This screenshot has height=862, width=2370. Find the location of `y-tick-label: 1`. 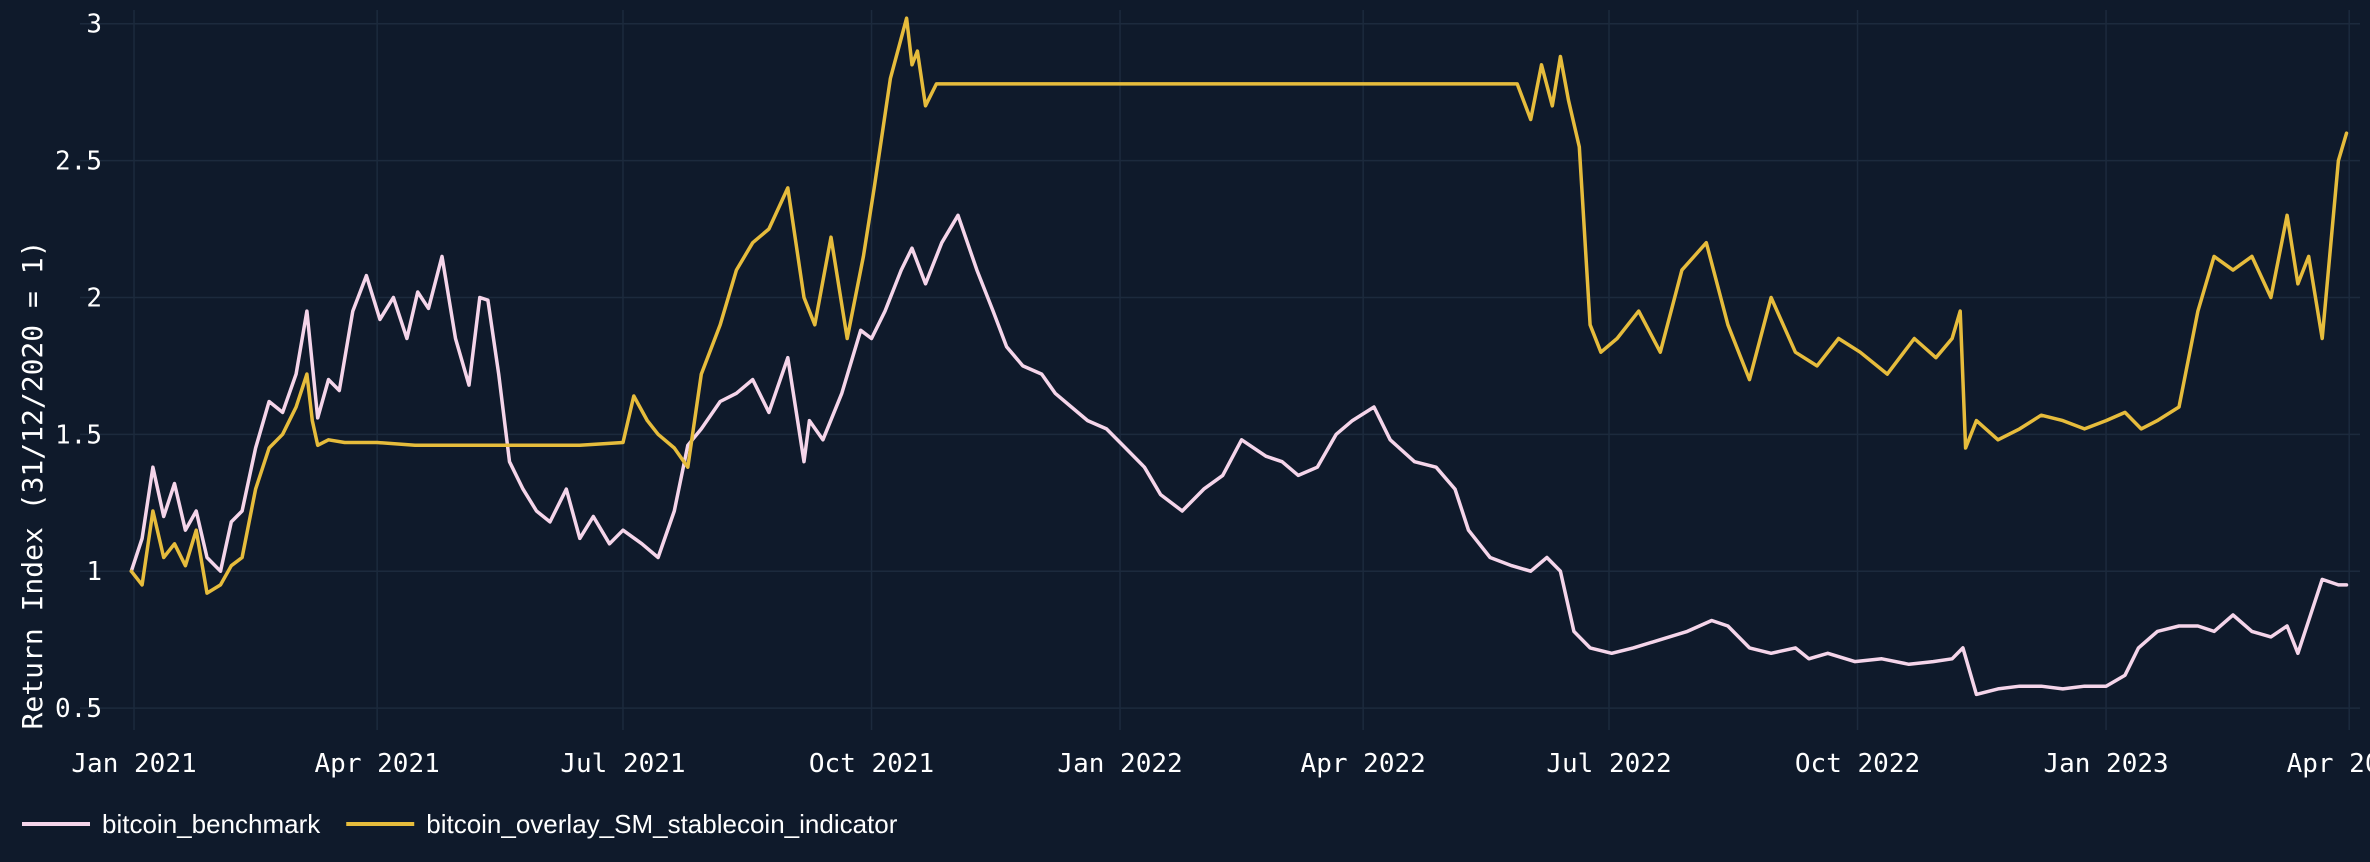

y-tick-label: 1 is located at coordinates (94, 572).